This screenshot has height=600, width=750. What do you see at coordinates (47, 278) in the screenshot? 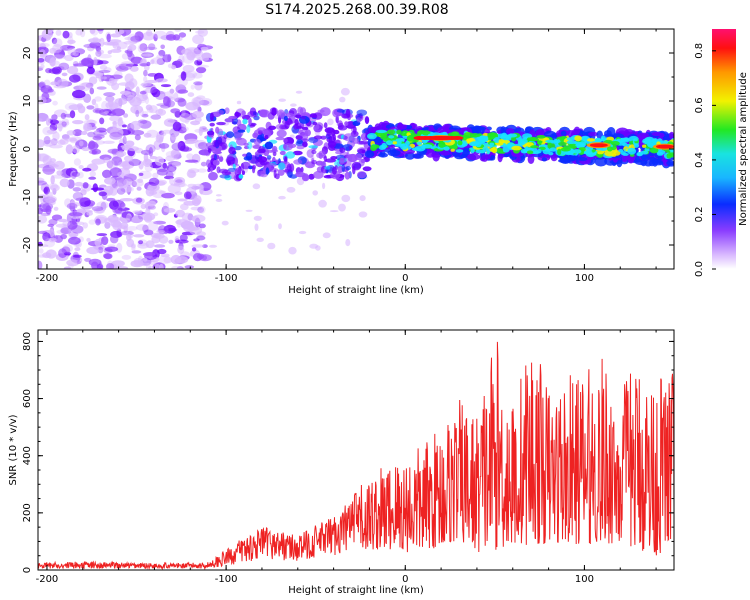
I see `x-tick-label: -200` at bounding box center [47, 278].